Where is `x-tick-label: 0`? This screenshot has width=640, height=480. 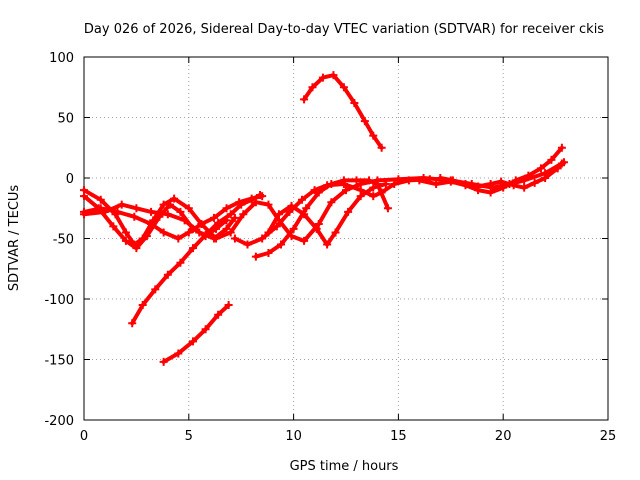 x-tick-label: 0 is located at coordinates (84, 436).